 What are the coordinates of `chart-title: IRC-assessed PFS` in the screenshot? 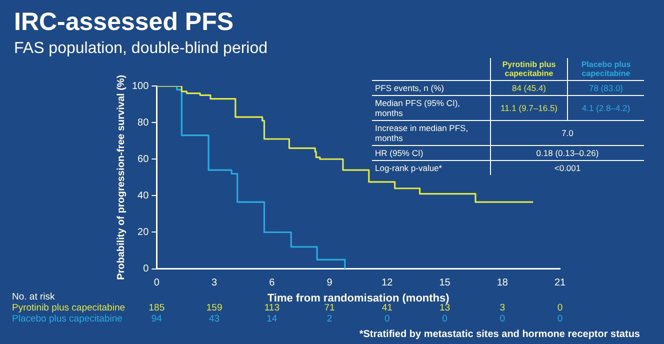 It's located at (124, 22).